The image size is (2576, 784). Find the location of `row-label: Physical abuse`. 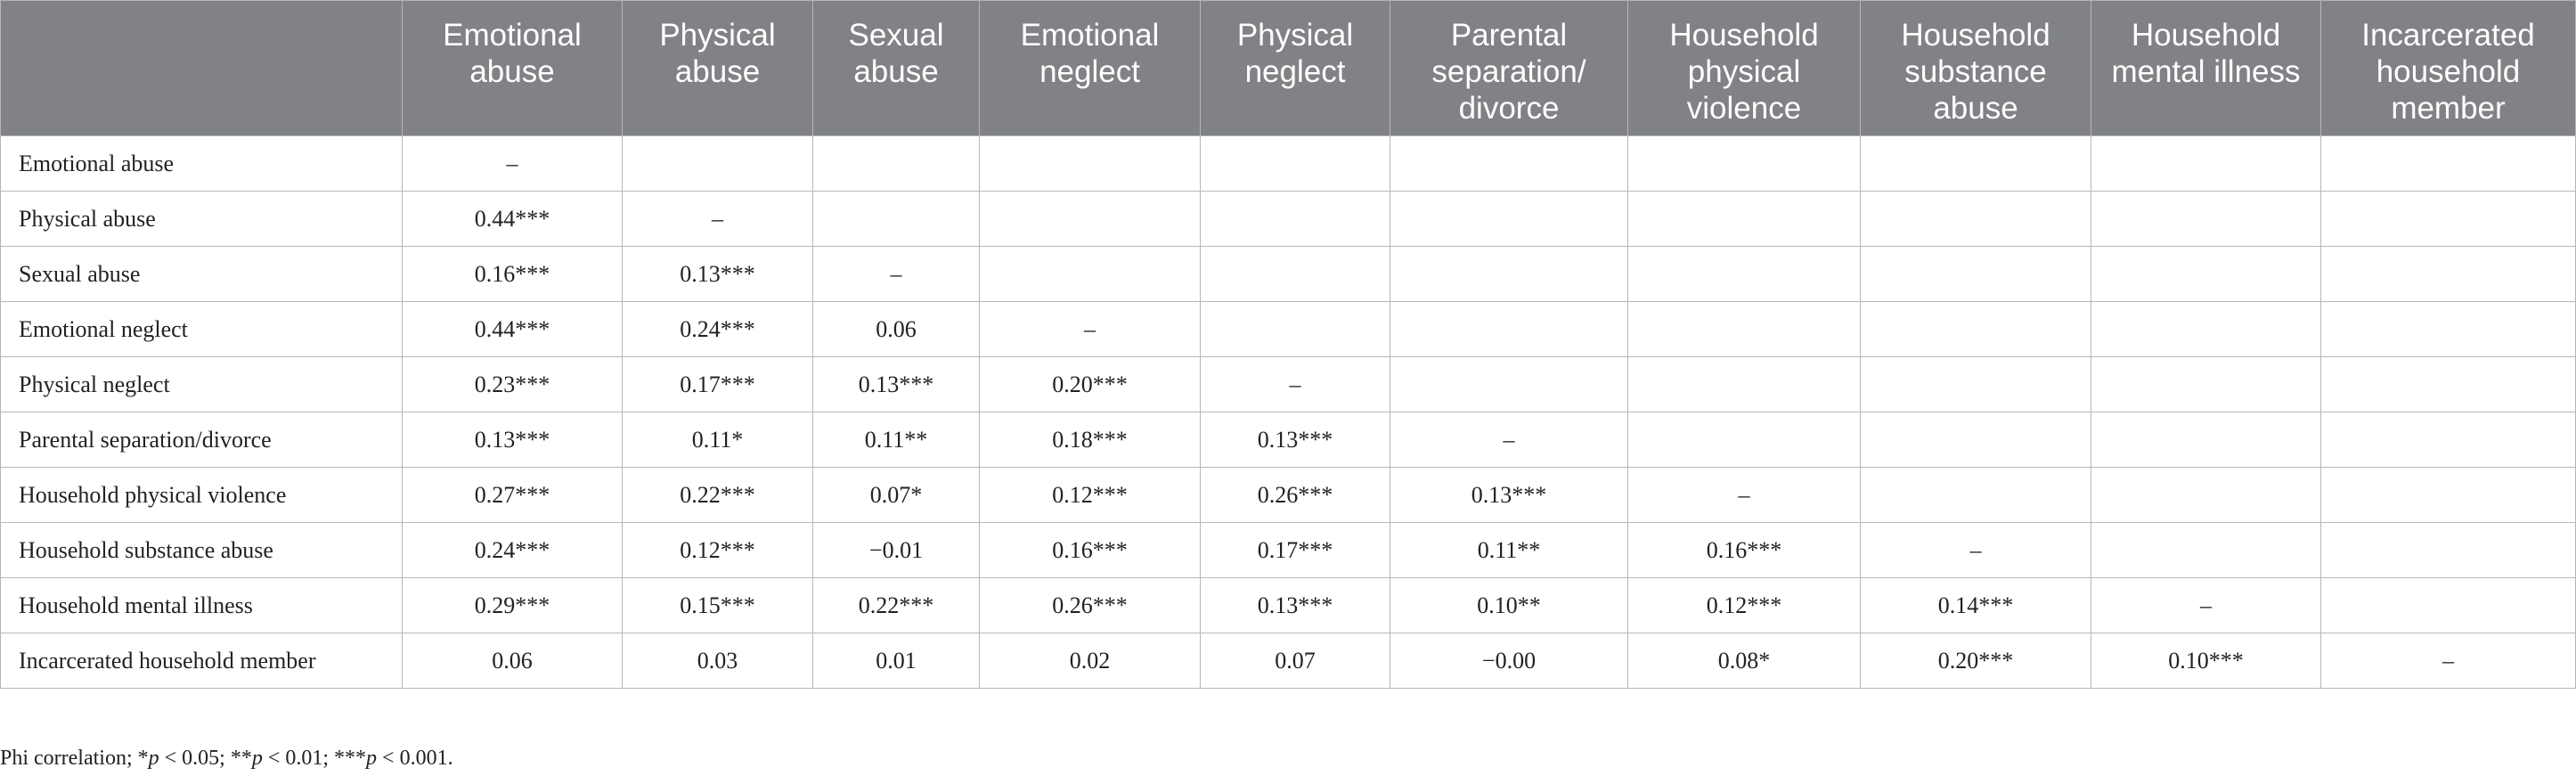

row-label: Physical abuse is located at coordinates (202, 219).